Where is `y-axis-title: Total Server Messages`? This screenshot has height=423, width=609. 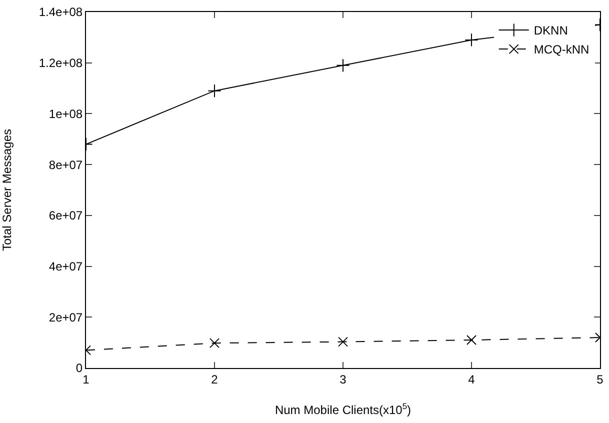
y-axis-title: Total Server Messages is located at coordinates (7, 190).